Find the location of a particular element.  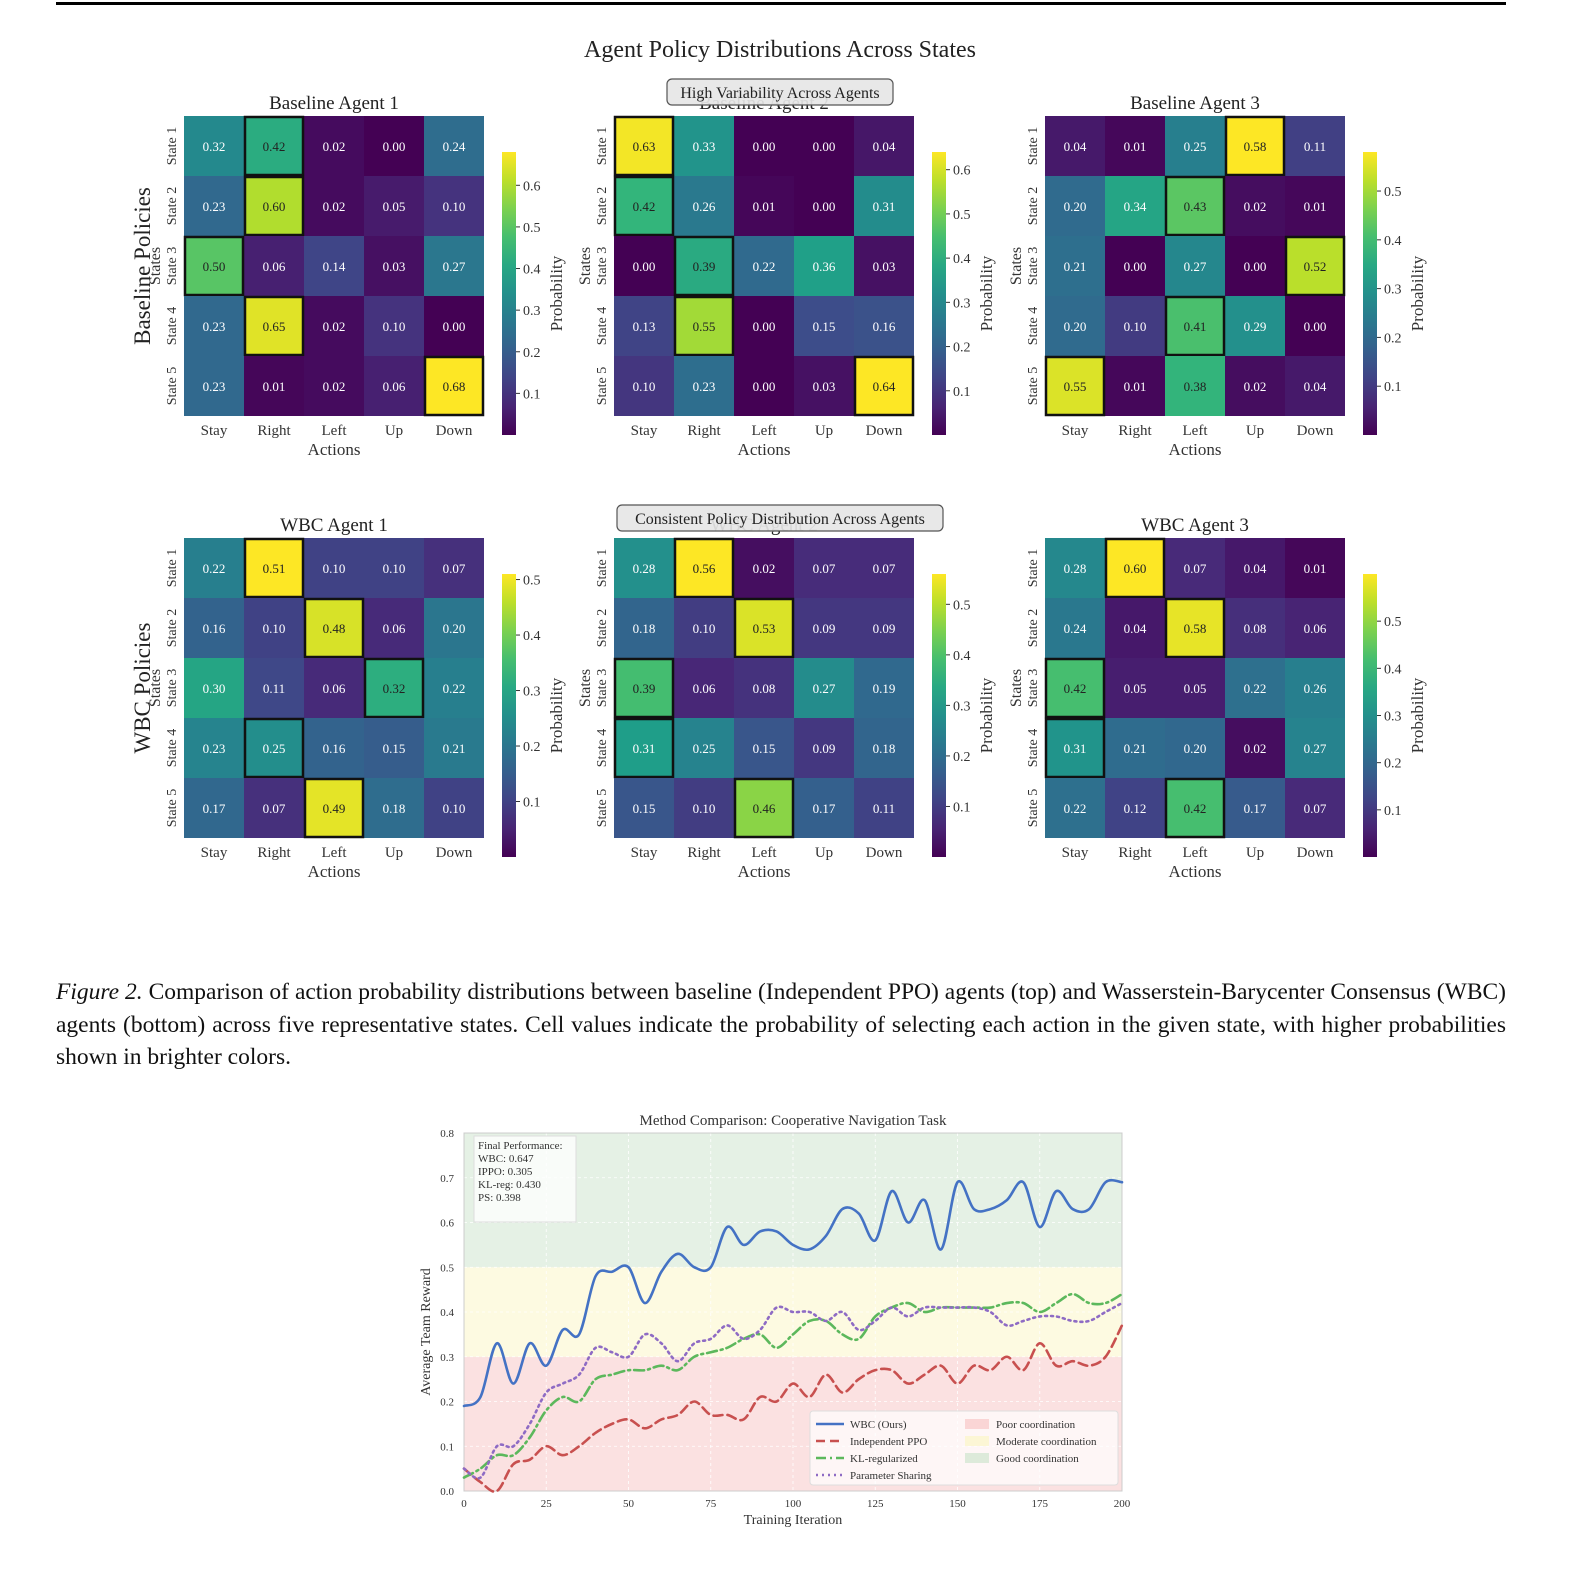

legend-swatch-band is located at coordinates (977, 1458).